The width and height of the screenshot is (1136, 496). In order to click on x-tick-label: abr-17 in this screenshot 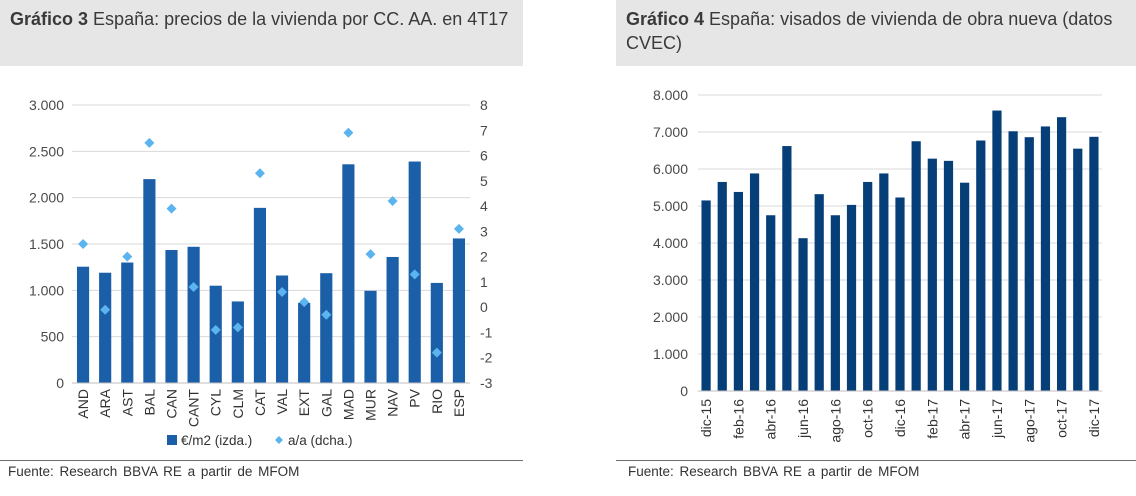, I will do `click(965, 419)`.